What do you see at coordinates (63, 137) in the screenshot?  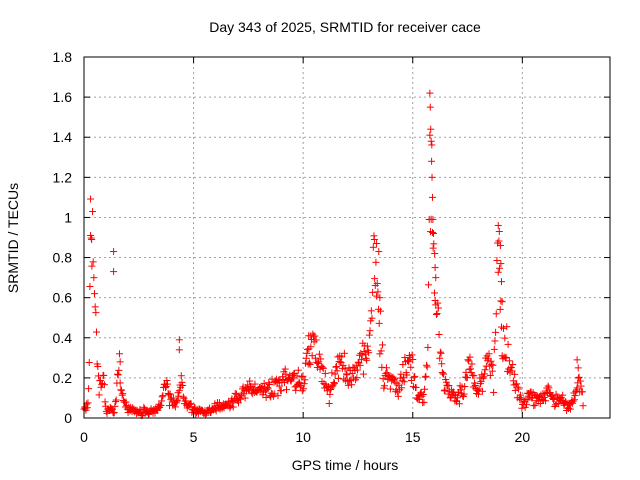 I see `y-tick-label: 1.4` at bounding box center [63, 137].